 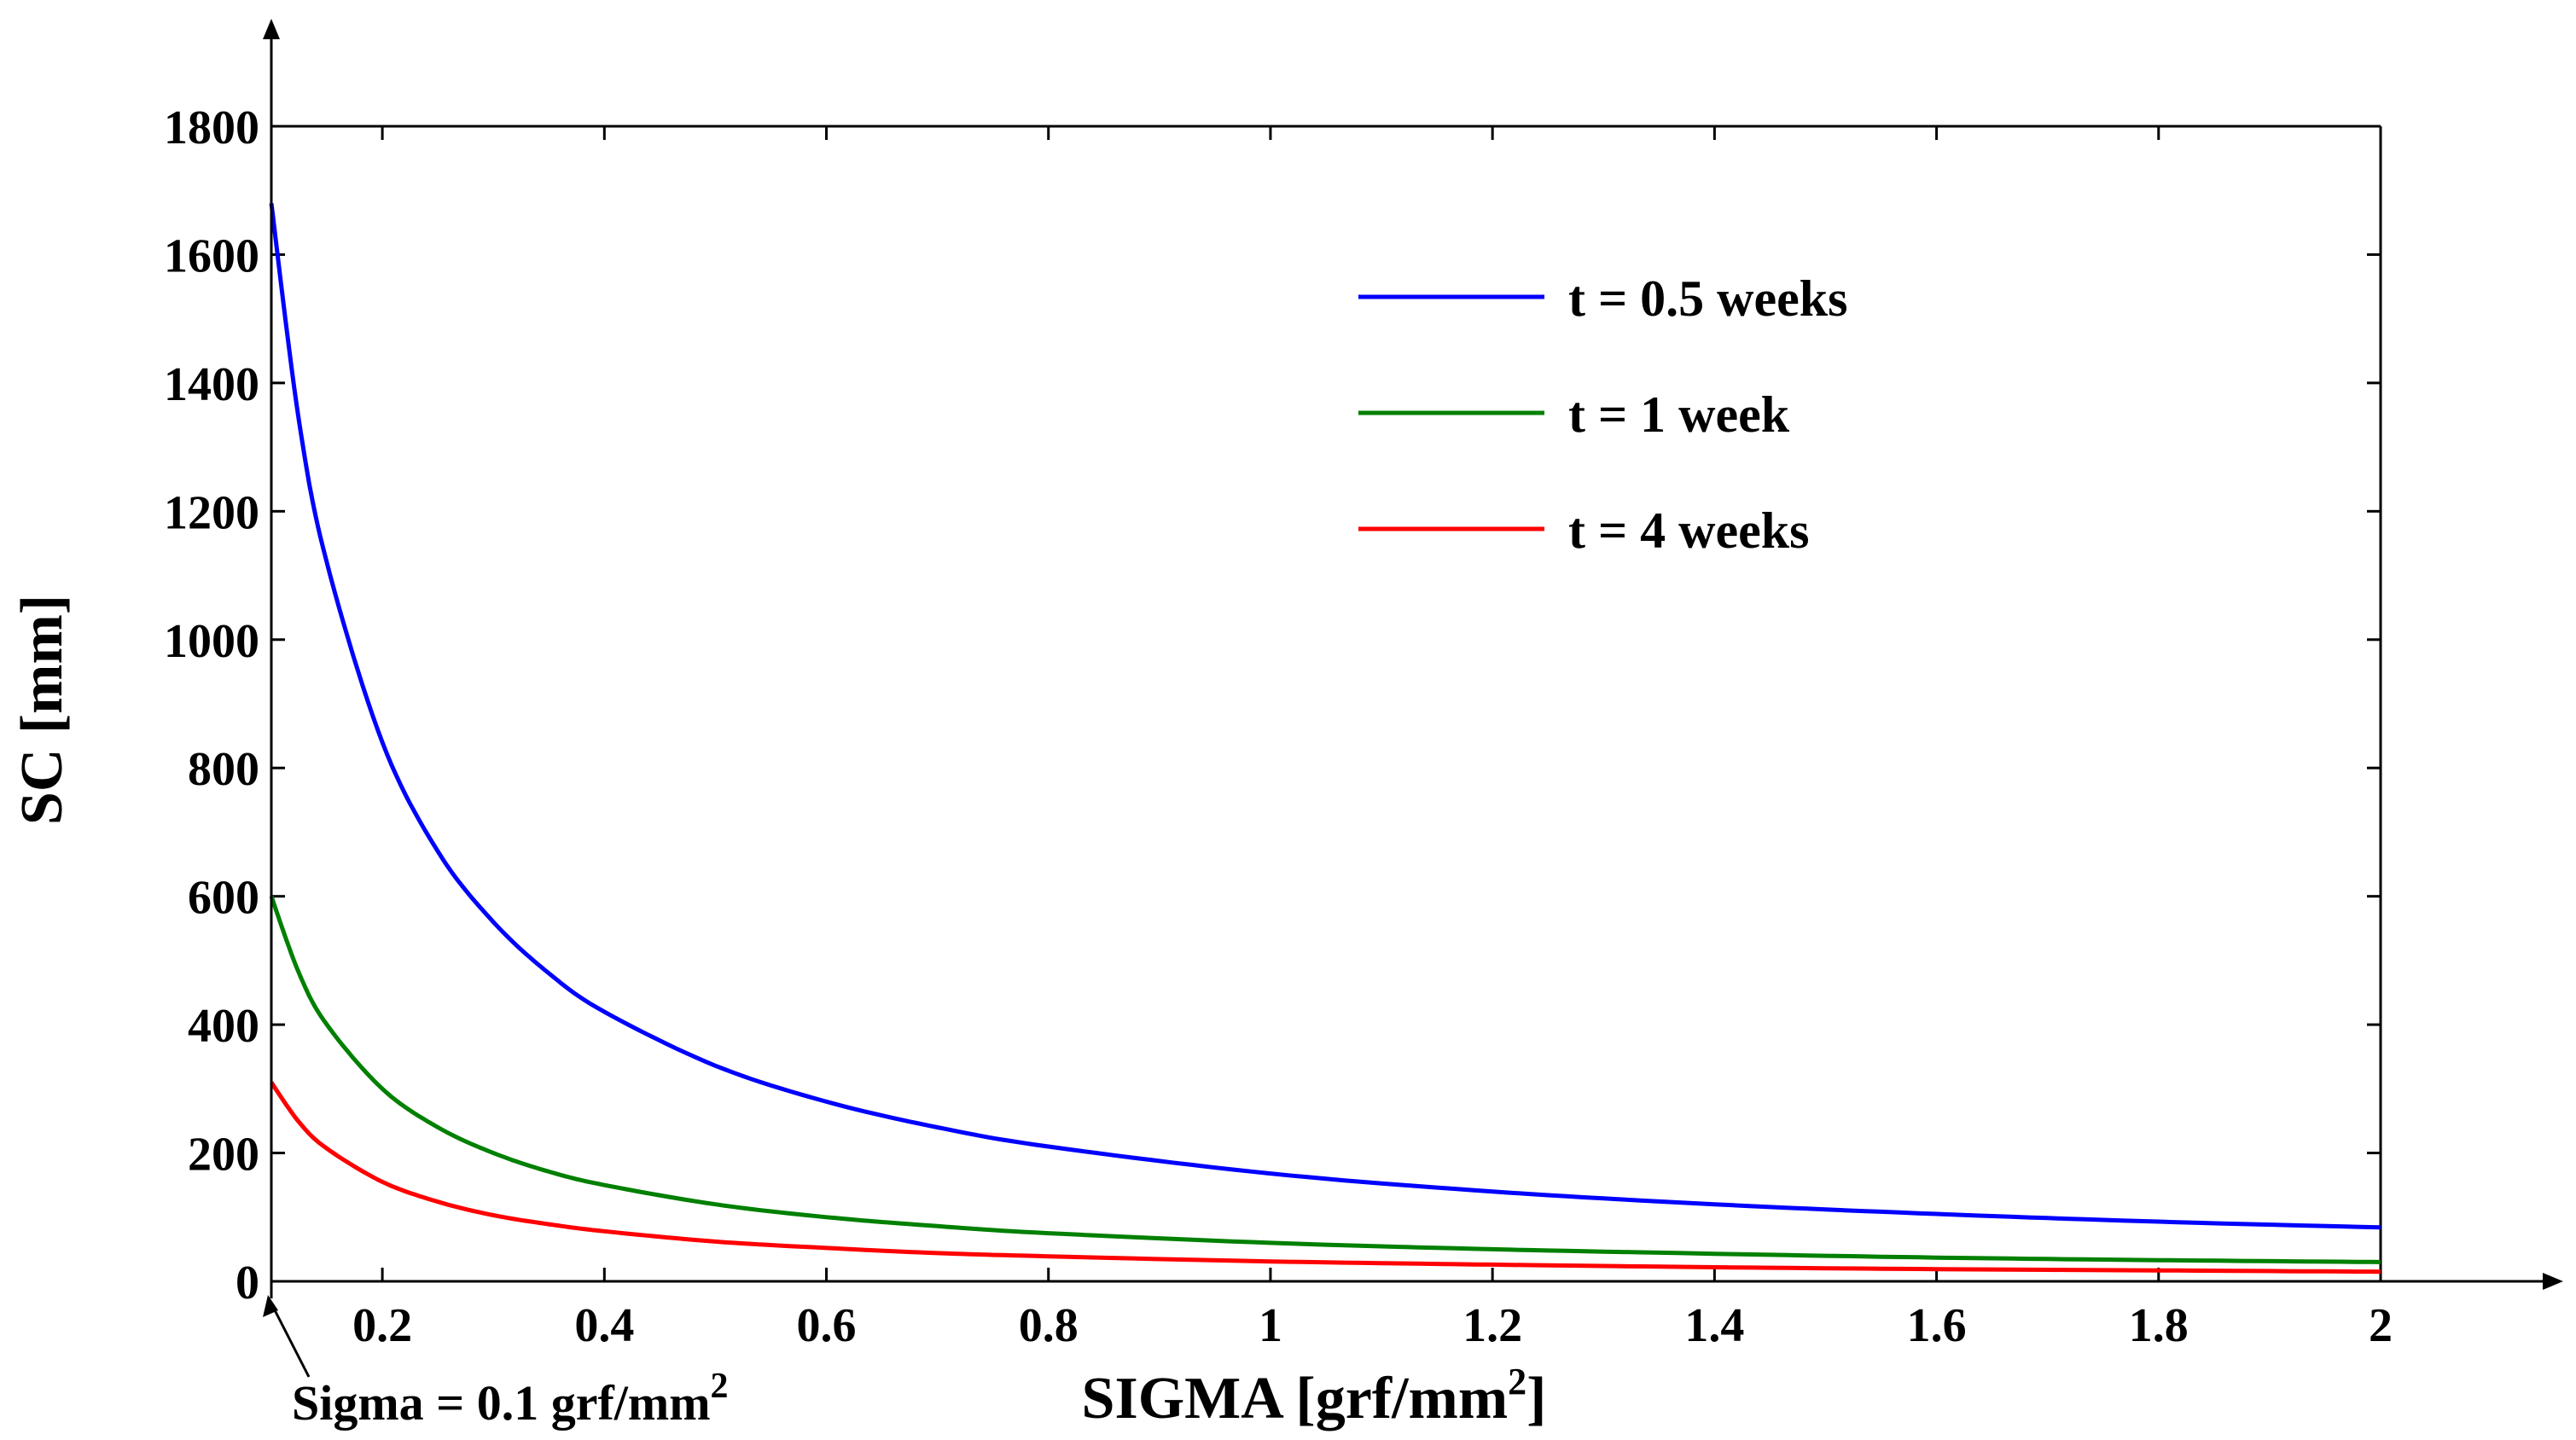 I want to click on x-tick-label: 0.8, so click(x=1049, y=1325).